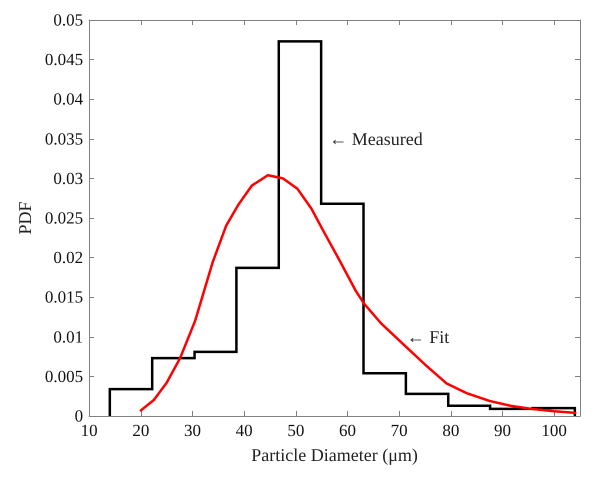 This screenshot has width=606, height=481. I want to click on x-tick-label: 40, so click(244, 430).